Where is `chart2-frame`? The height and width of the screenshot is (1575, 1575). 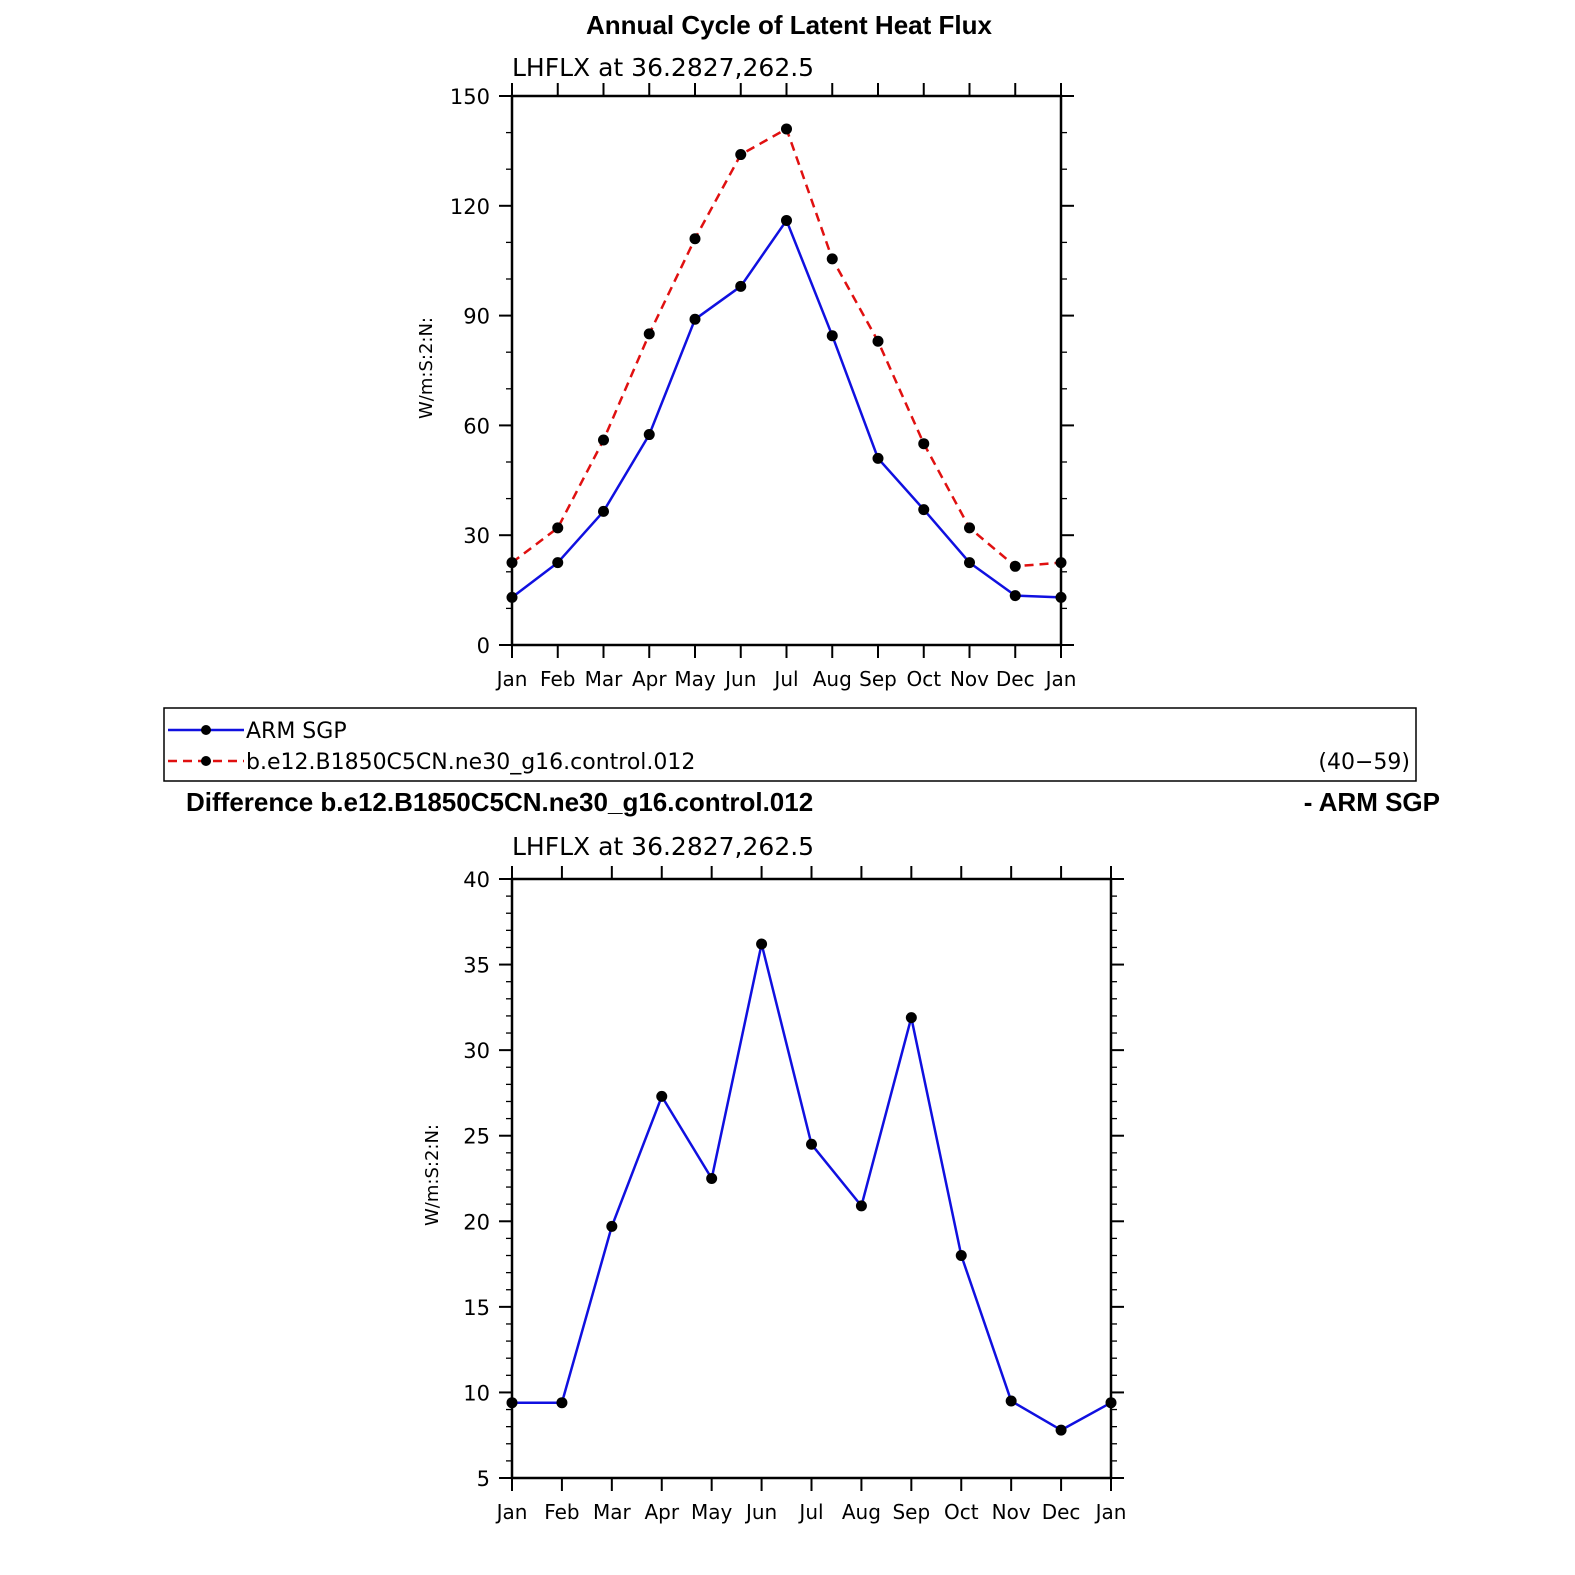
chart2-frame is located at coordinates (811, 1178).